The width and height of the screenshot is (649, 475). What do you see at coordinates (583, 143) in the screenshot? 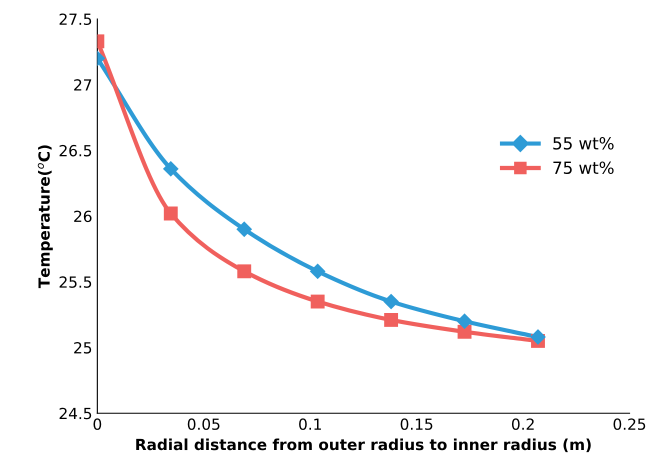
I see `legend-label: 55 wt%` at bounding box center [583, 143].